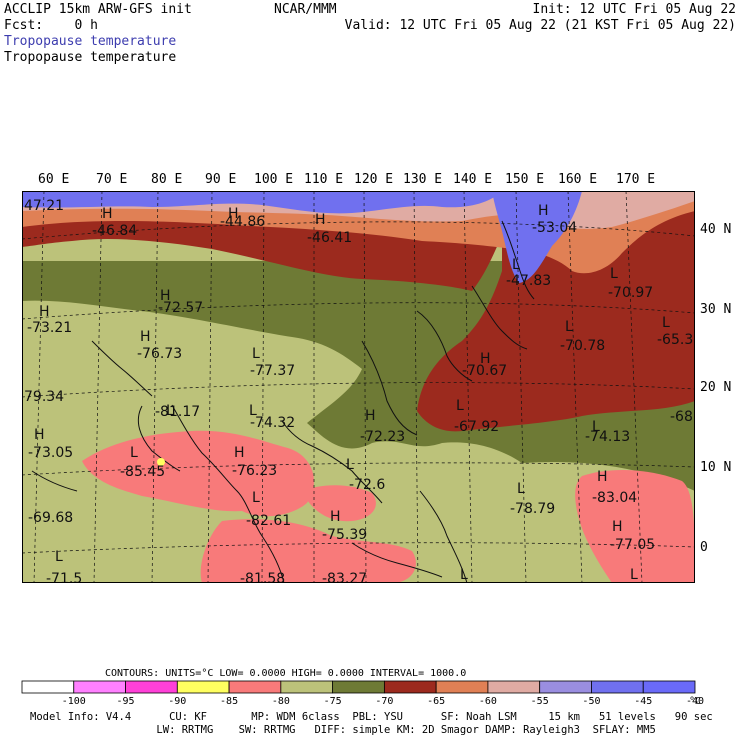  Describe the element at coordinates (242, 222) in the screenshot. I see `temperature-value: -44.86` at that location.